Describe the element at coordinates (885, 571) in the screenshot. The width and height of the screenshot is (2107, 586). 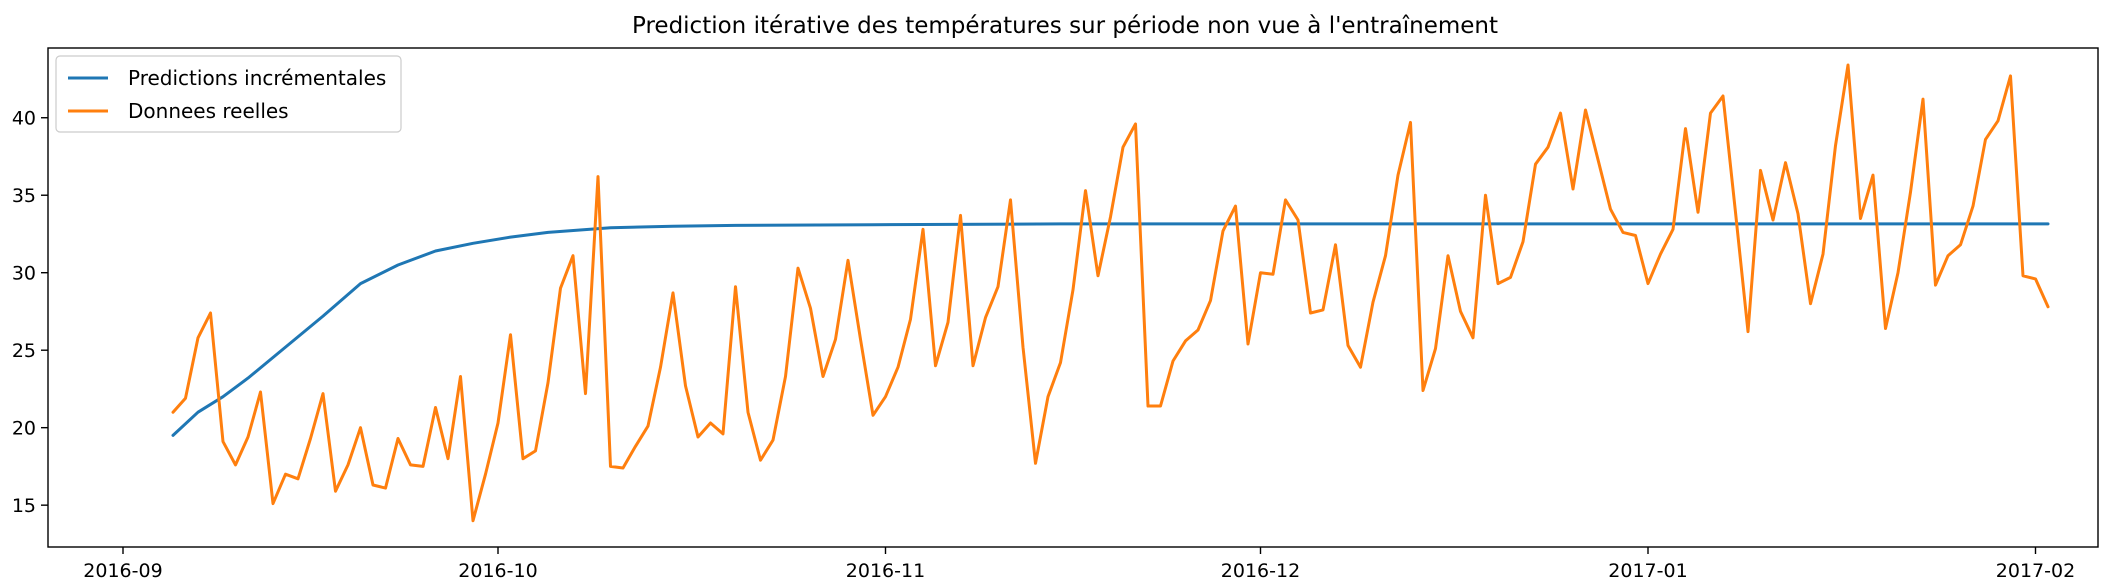
I see `x-tick-label: 2016-11` at that location.